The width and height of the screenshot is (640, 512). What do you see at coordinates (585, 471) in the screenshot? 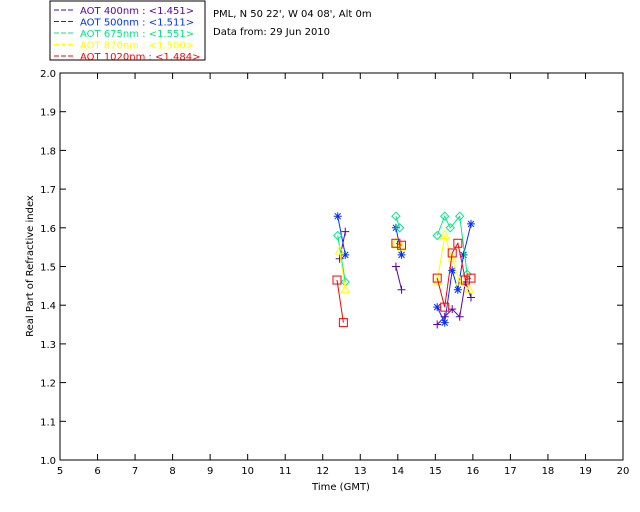
I see `x-tick-label: 19` at bounding box center [585, 471].